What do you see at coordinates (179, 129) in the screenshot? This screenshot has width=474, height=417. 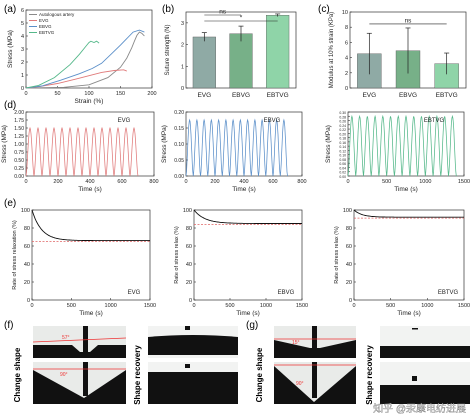 I see `y-tick-label: 0.15` at bounding box center [179, 129].